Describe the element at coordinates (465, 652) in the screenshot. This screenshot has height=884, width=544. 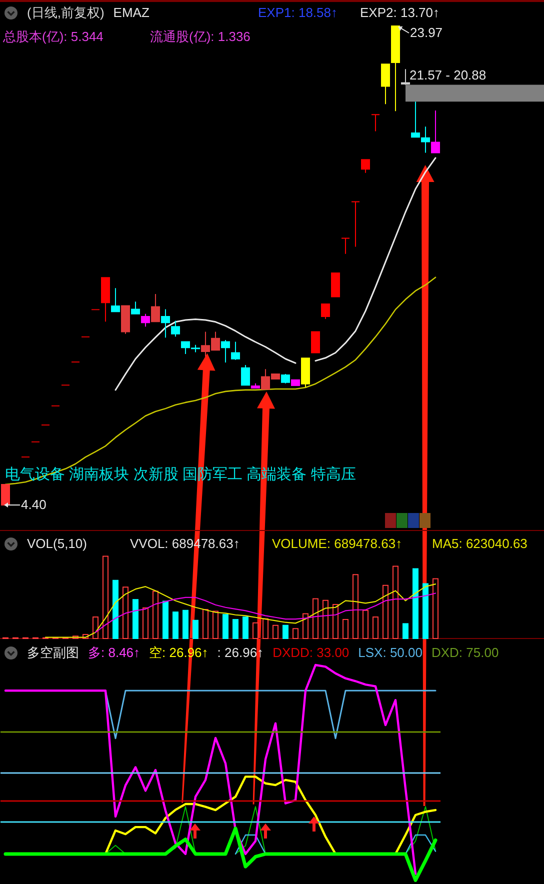
I see `text: DXD: 75.00` at that location.